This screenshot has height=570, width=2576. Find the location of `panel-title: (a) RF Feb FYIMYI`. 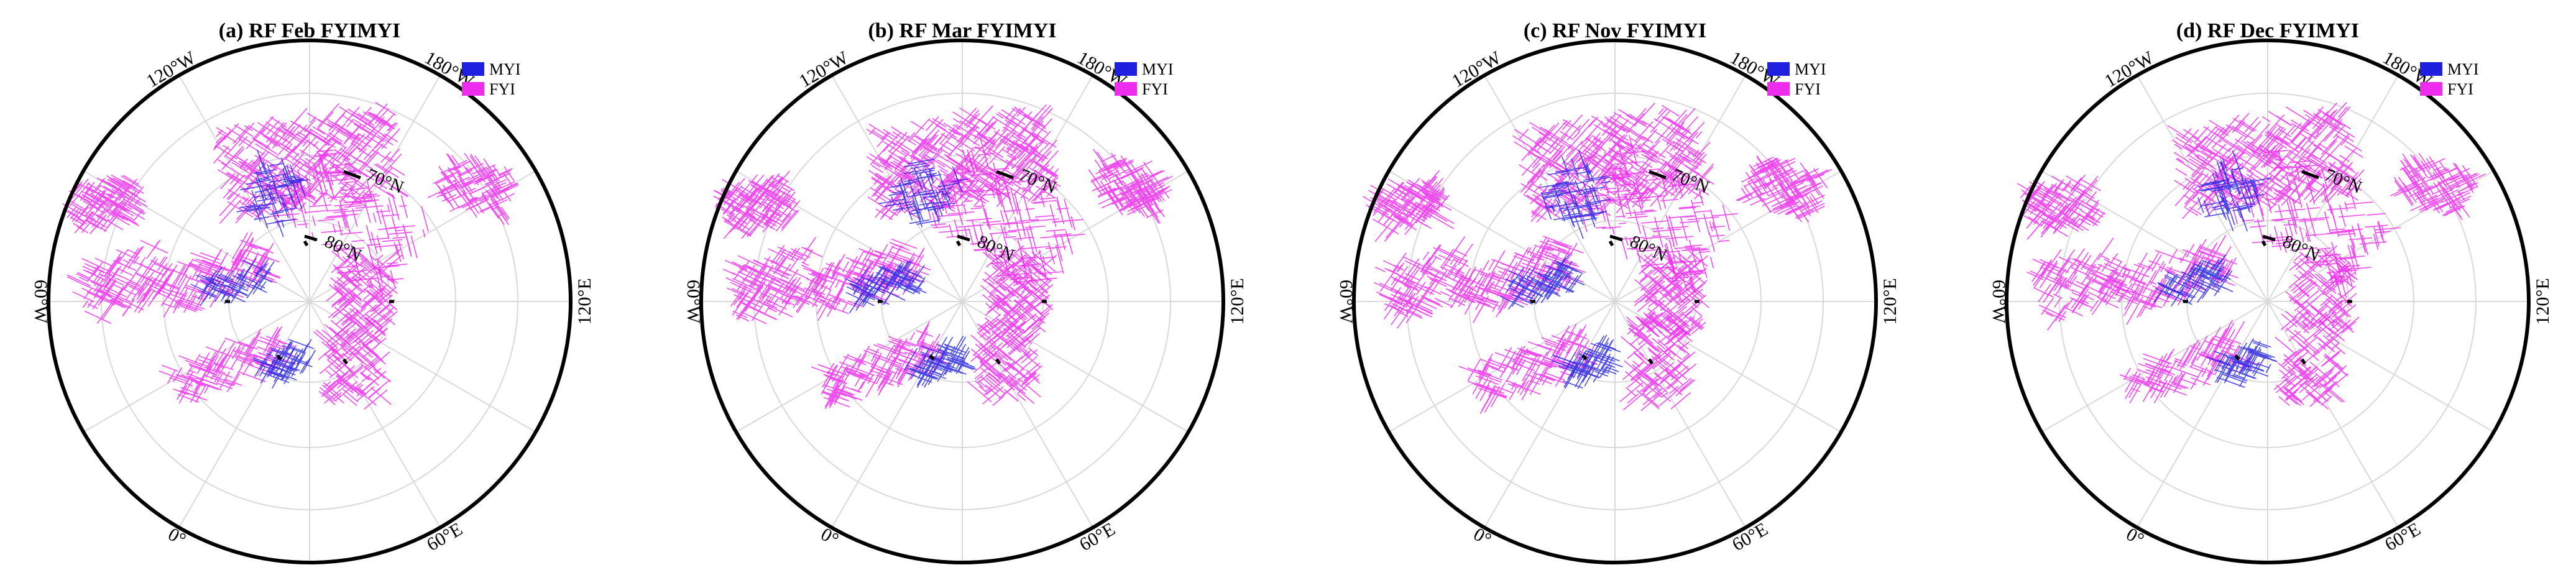

panel-title: (a) RF Feb FYIMYI is located at coordinates (309, 30).